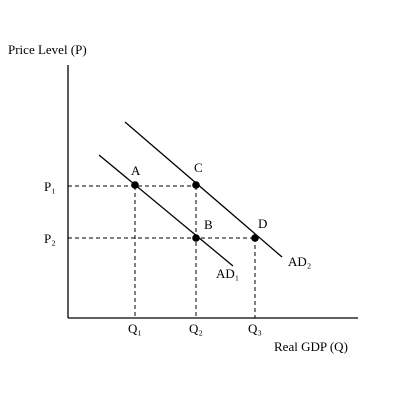  I want to click on x-axis-title: Real GDP (Q), so click(311, 346).